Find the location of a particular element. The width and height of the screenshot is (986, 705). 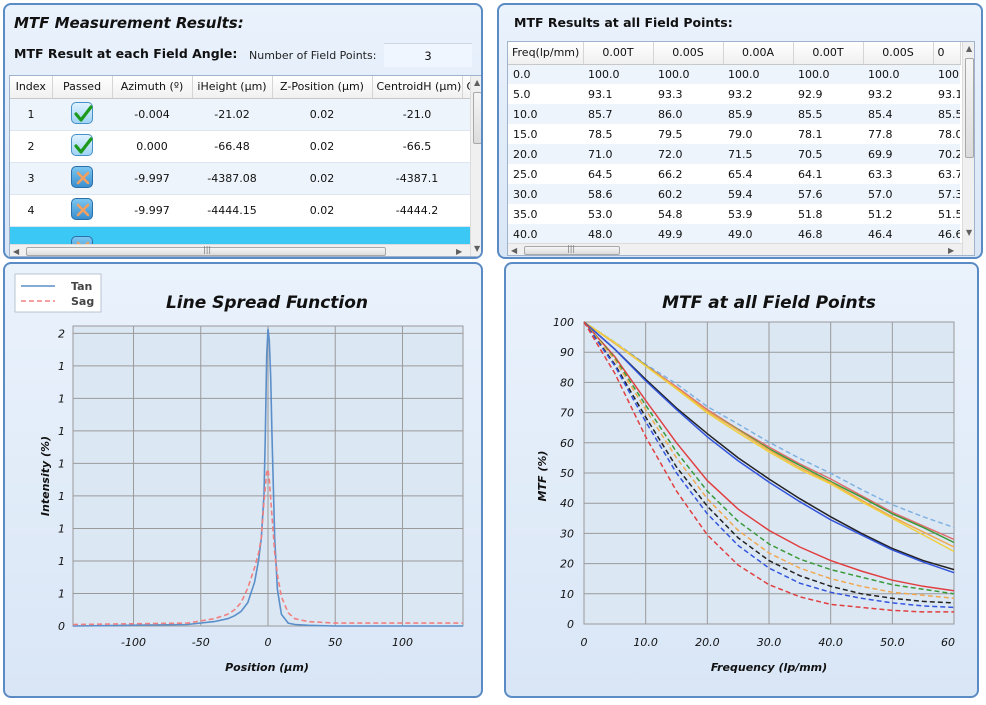

mtf-value-cell: 54.8 is located at coordinates (670, 214).